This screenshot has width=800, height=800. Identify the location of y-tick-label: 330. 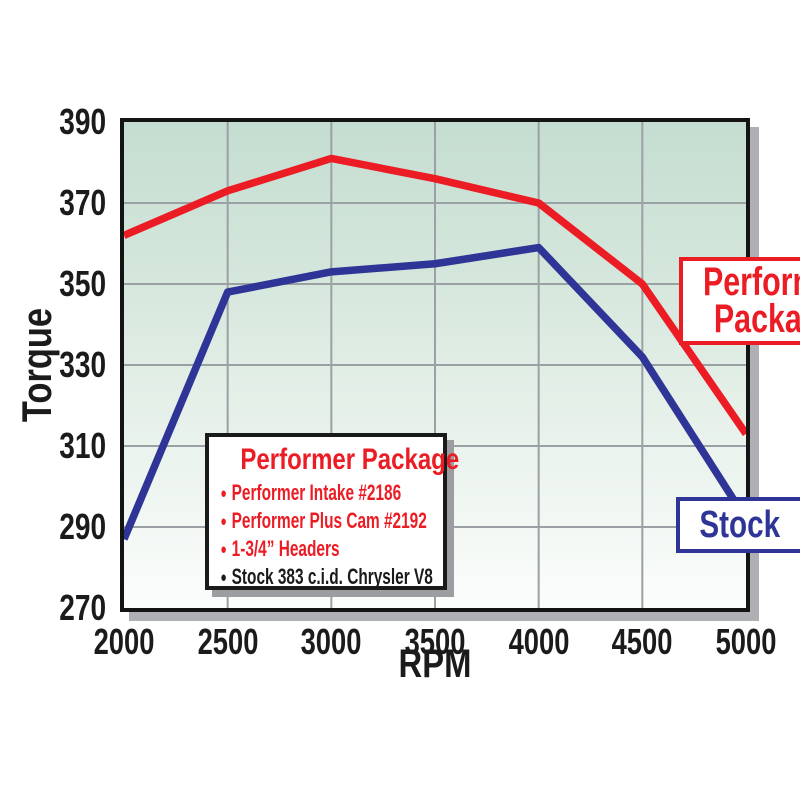
(82, 364).